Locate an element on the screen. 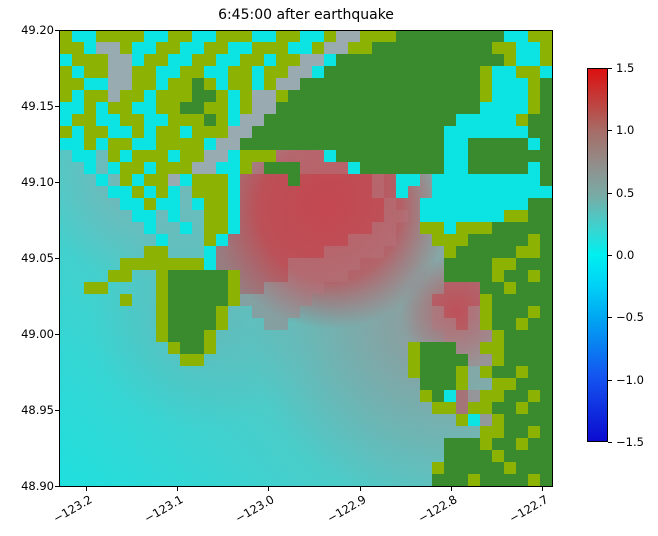 This screenshot has width=658, height=536. x-axis-tick-label: −122.9 is located at coordinates (346, 509).